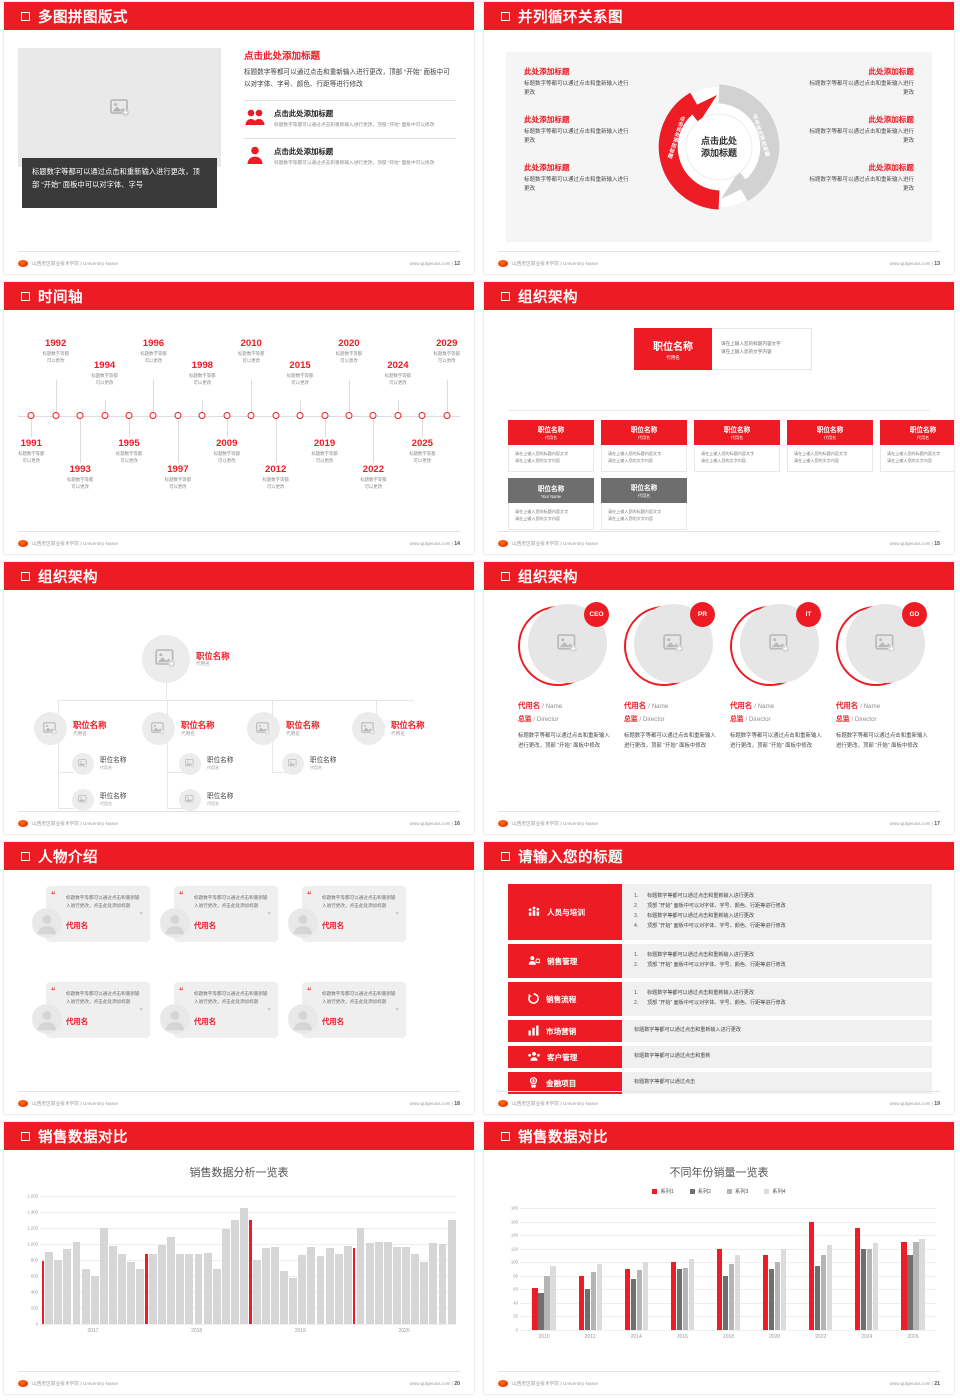 This screenshot has width=960, height=1400. Describe the element at coordinates (663, 1191) in the screenshot. I see `legend-item: 系列1` at that location.